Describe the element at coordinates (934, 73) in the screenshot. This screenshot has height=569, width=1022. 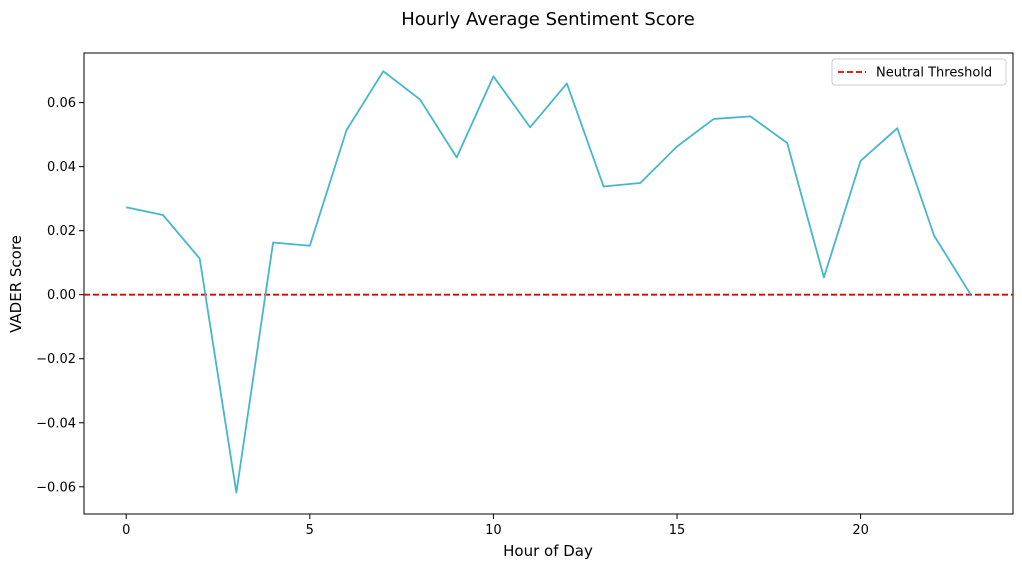
I see `legend-label-neutral-threshold: Neutral Threshold` at that location.